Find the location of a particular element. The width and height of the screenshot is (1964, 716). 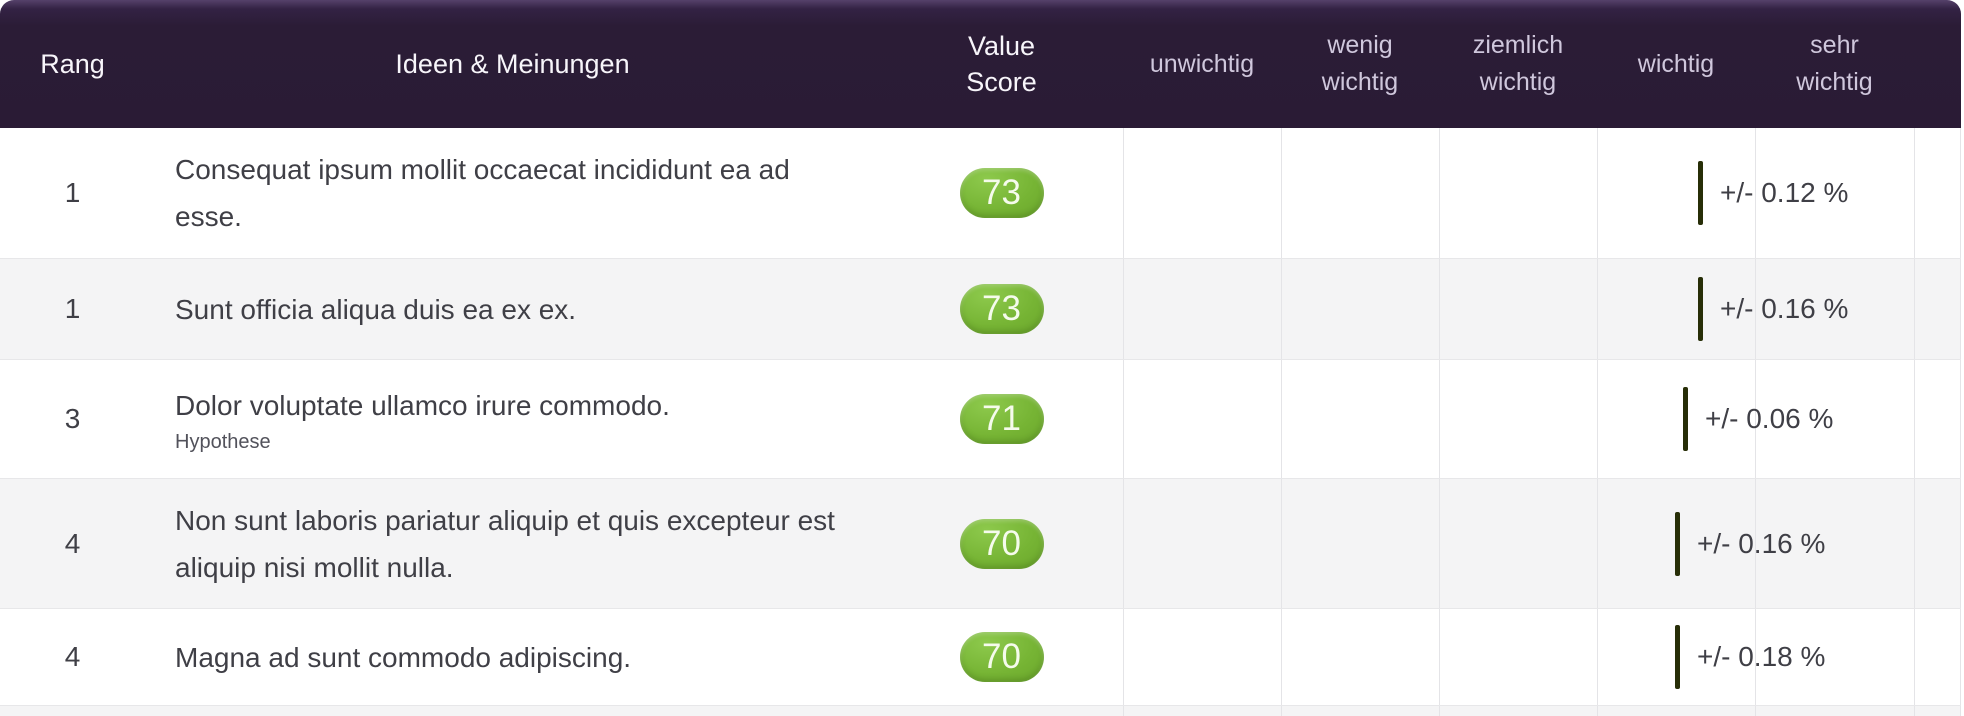

idea-text: Sunt officia aliqua duis ea ex ex. is located at coordinates (376, 309).